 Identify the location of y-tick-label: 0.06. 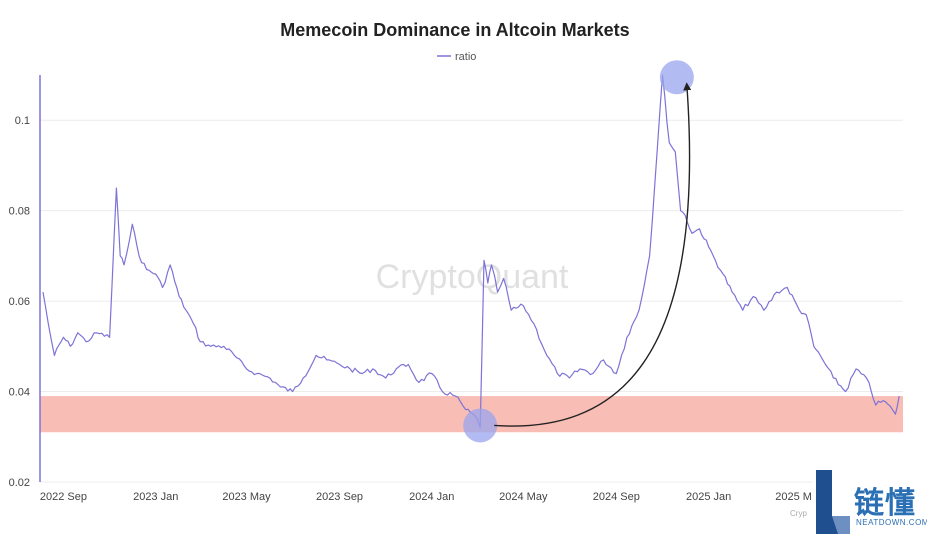
(19, 302).